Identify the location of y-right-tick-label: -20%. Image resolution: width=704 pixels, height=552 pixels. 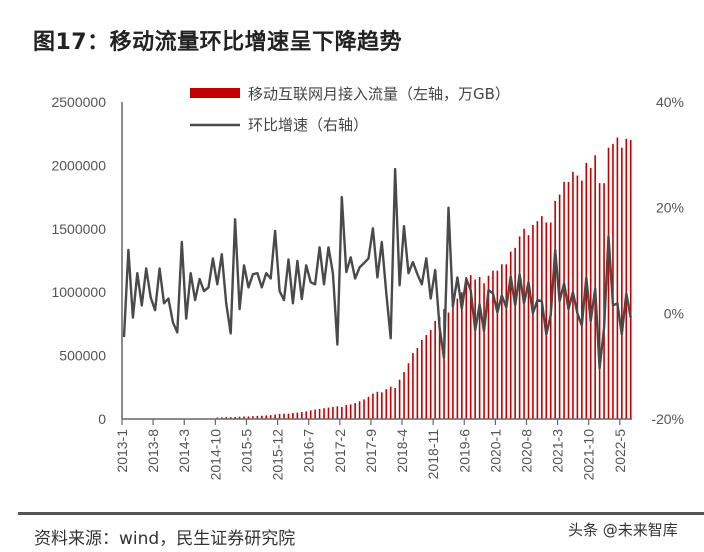
(667, 419).